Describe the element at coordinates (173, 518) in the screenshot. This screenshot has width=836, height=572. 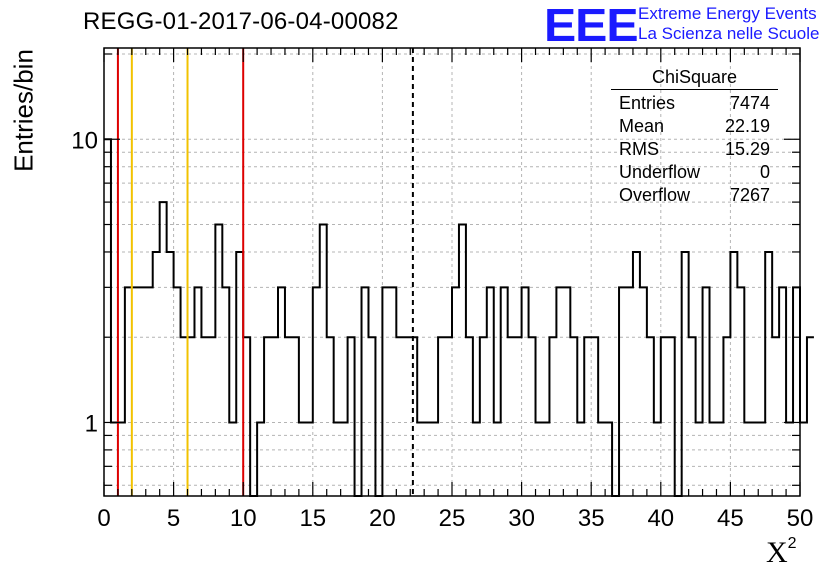
I see `x-tick-label: 5` at that location.